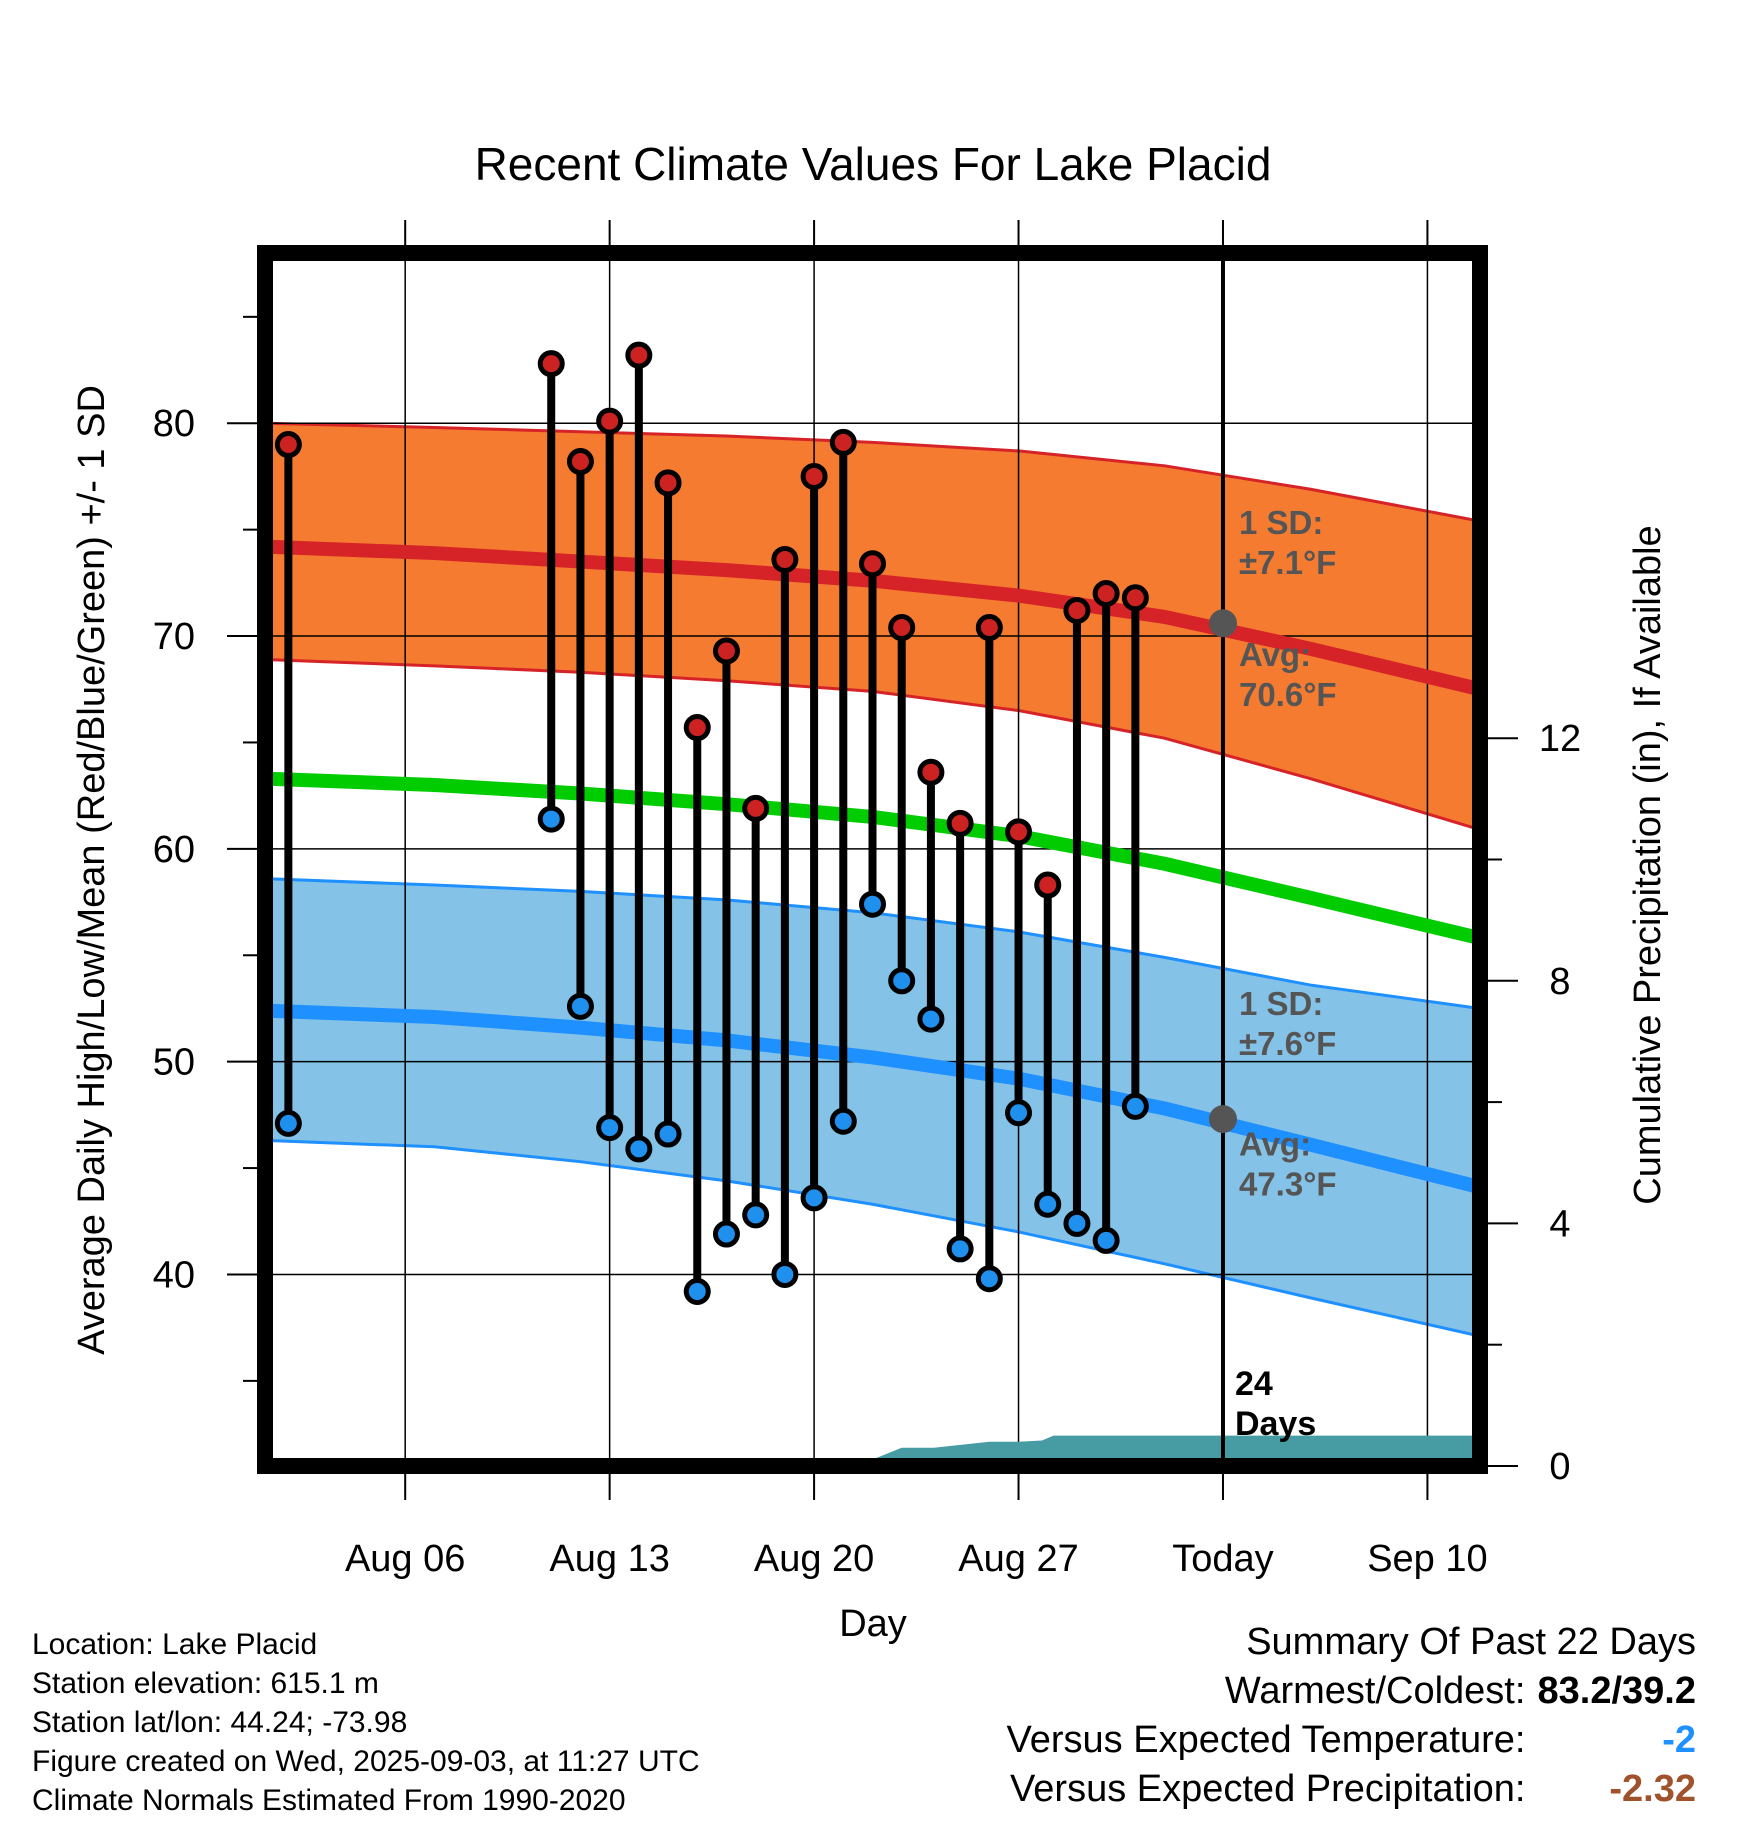  What do you see at coordinates (175, 1644) in the screenshot?
I see `location-text: Location: Lake Placid` at bounding box center [175, 1644].